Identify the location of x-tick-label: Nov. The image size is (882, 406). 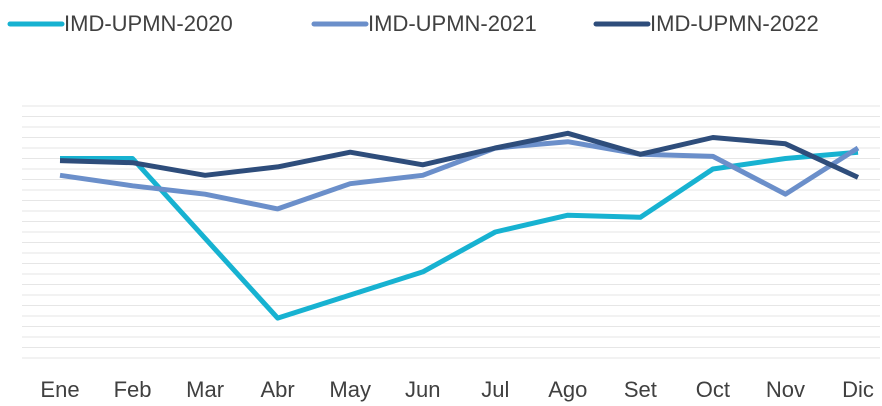
(785, 389).